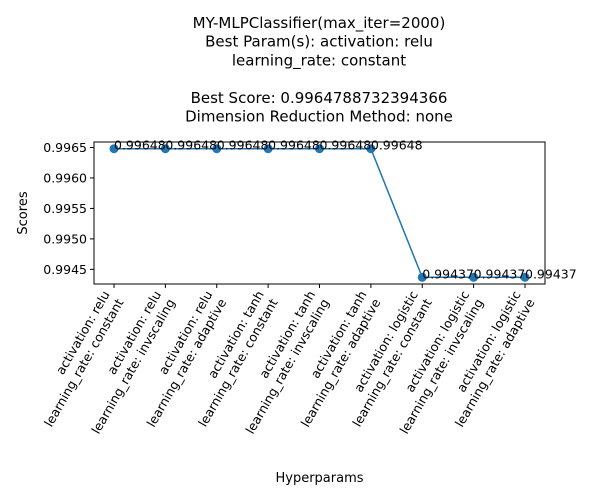  I want to click on y-tick-label-2: 0.9955, so click(65, 208).